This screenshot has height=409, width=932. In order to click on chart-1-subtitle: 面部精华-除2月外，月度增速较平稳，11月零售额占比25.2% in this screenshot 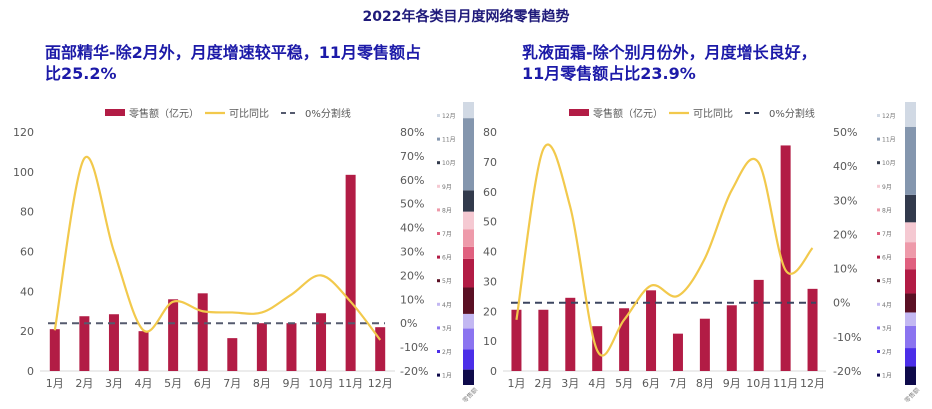, I will do `click(233, 63)`.